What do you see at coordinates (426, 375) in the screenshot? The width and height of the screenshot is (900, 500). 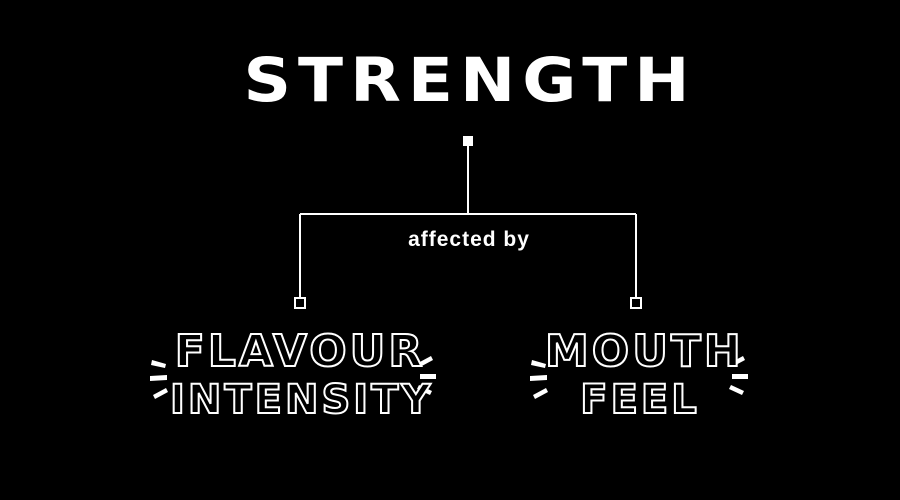 I see `left-node-right-burst-icon` at bounding box center [426, 375].